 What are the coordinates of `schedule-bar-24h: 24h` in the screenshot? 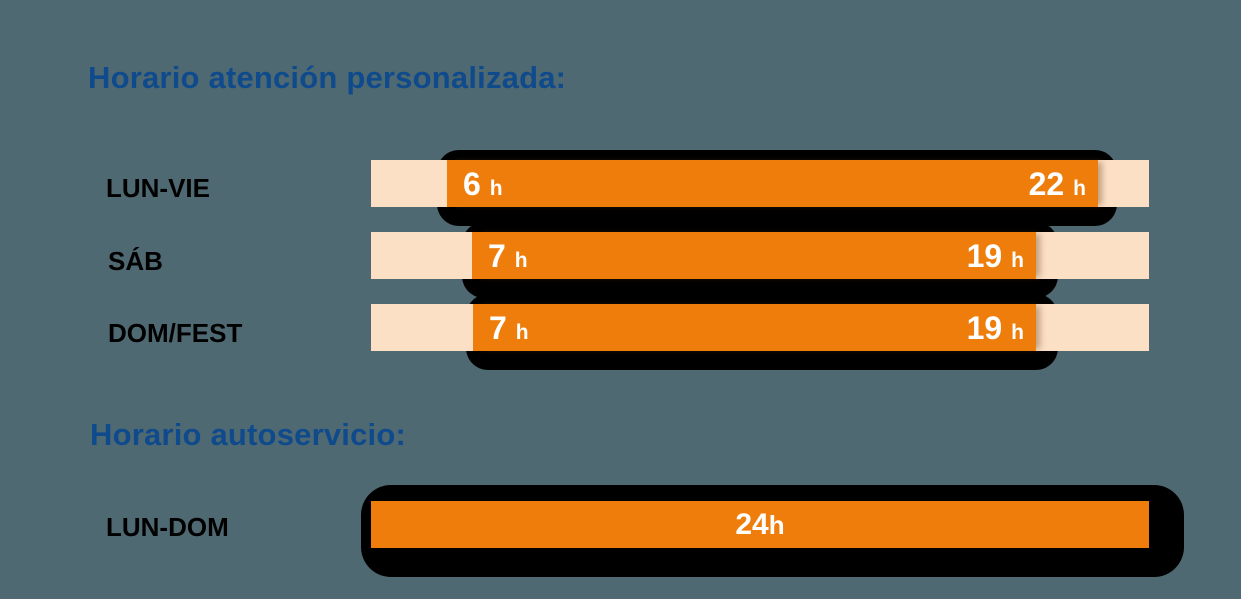 It's located at (760, 524).